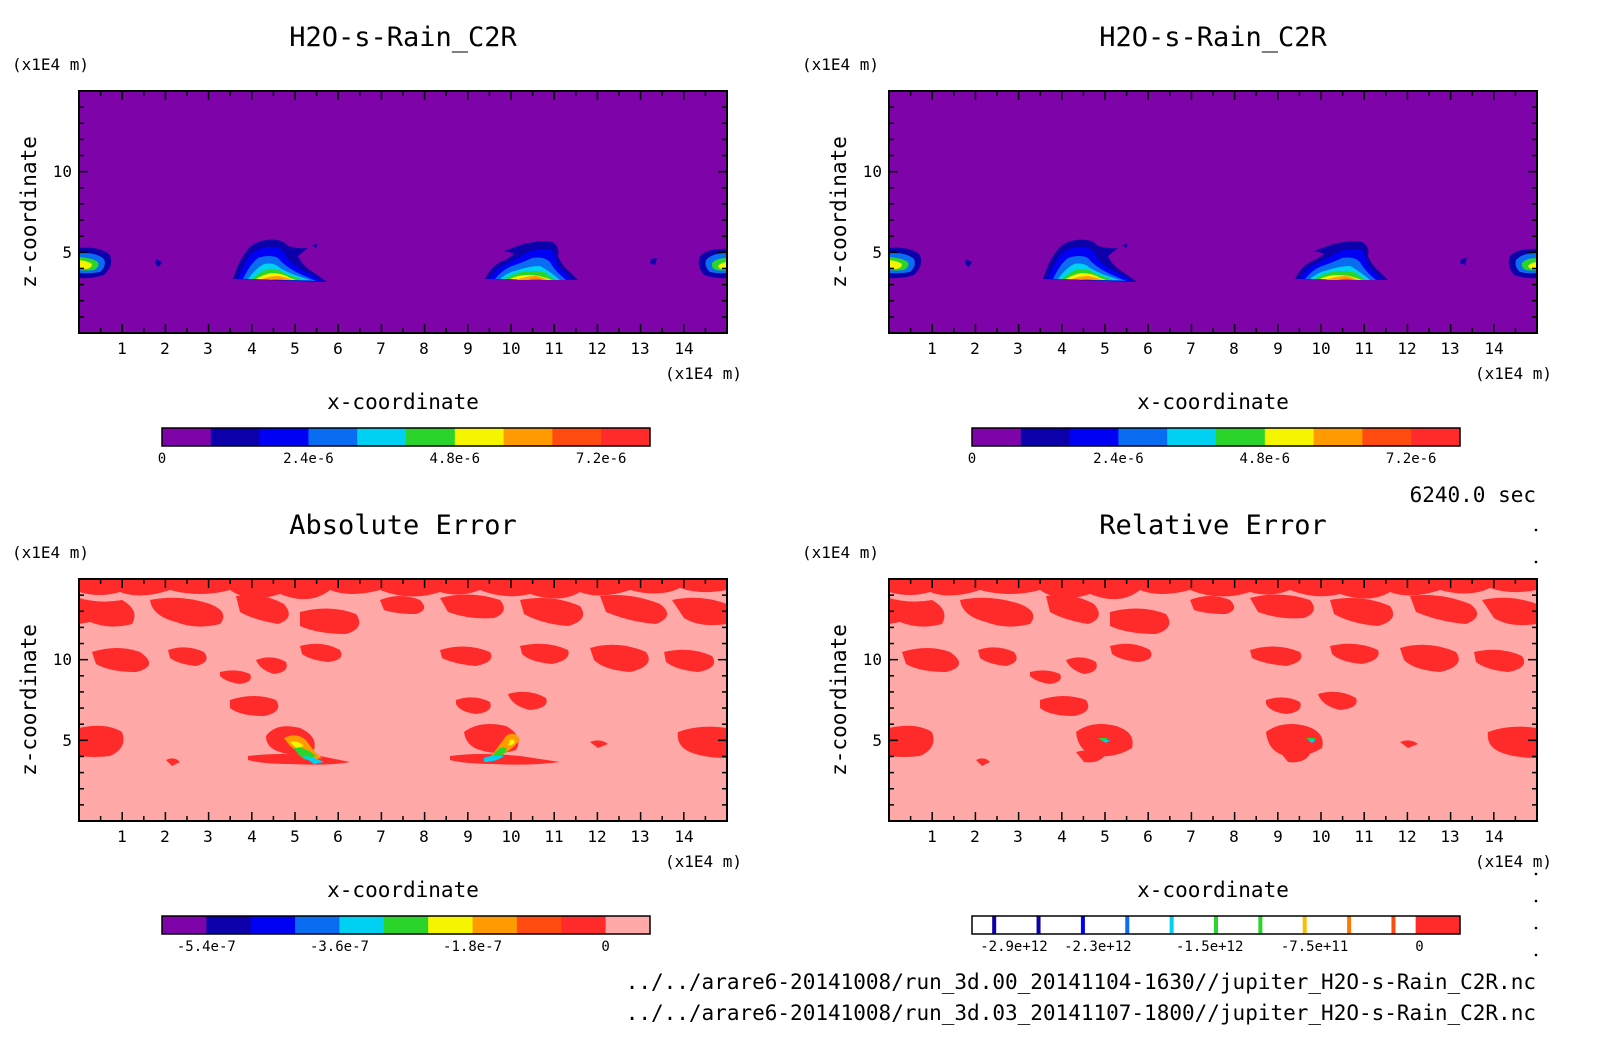  What do you see at coordinates (1449, 836) in the screenshot?
I see `x-tick-label: 13` at bounding box center [1449, 836].